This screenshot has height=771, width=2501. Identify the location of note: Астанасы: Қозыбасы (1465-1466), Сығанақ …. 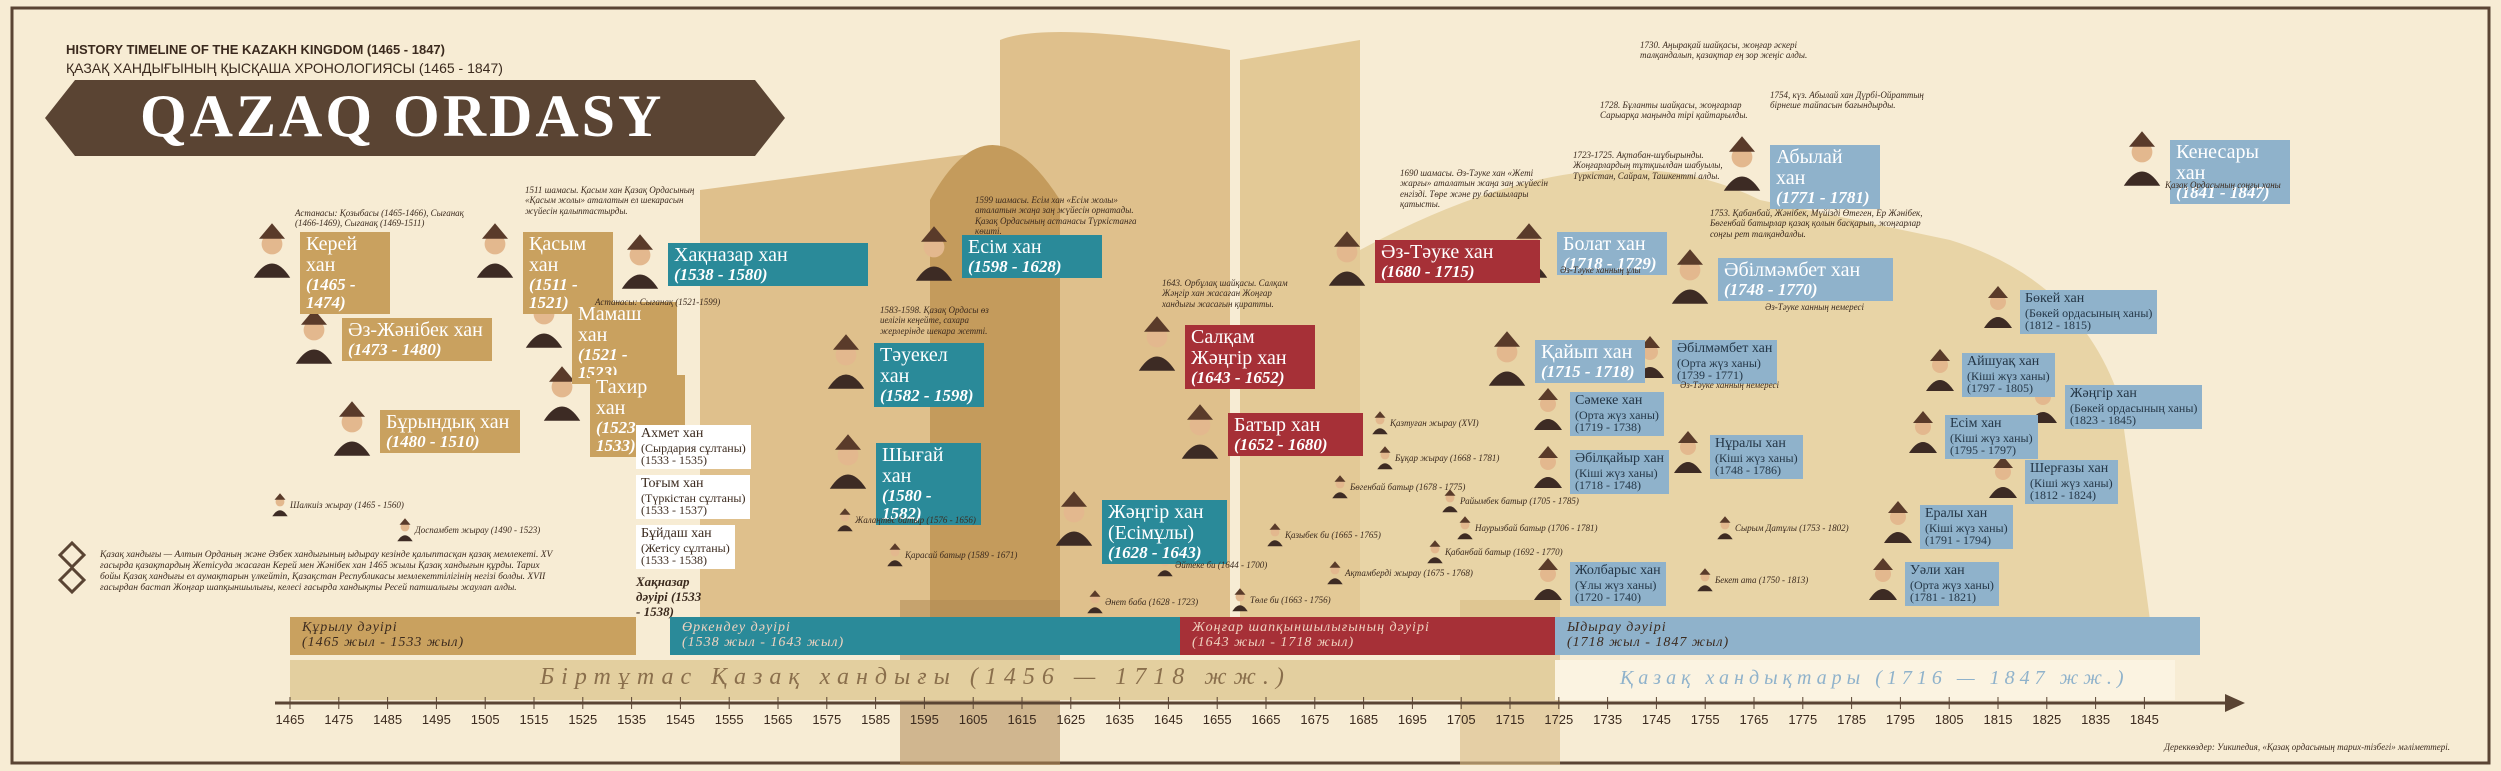
(379, 218).